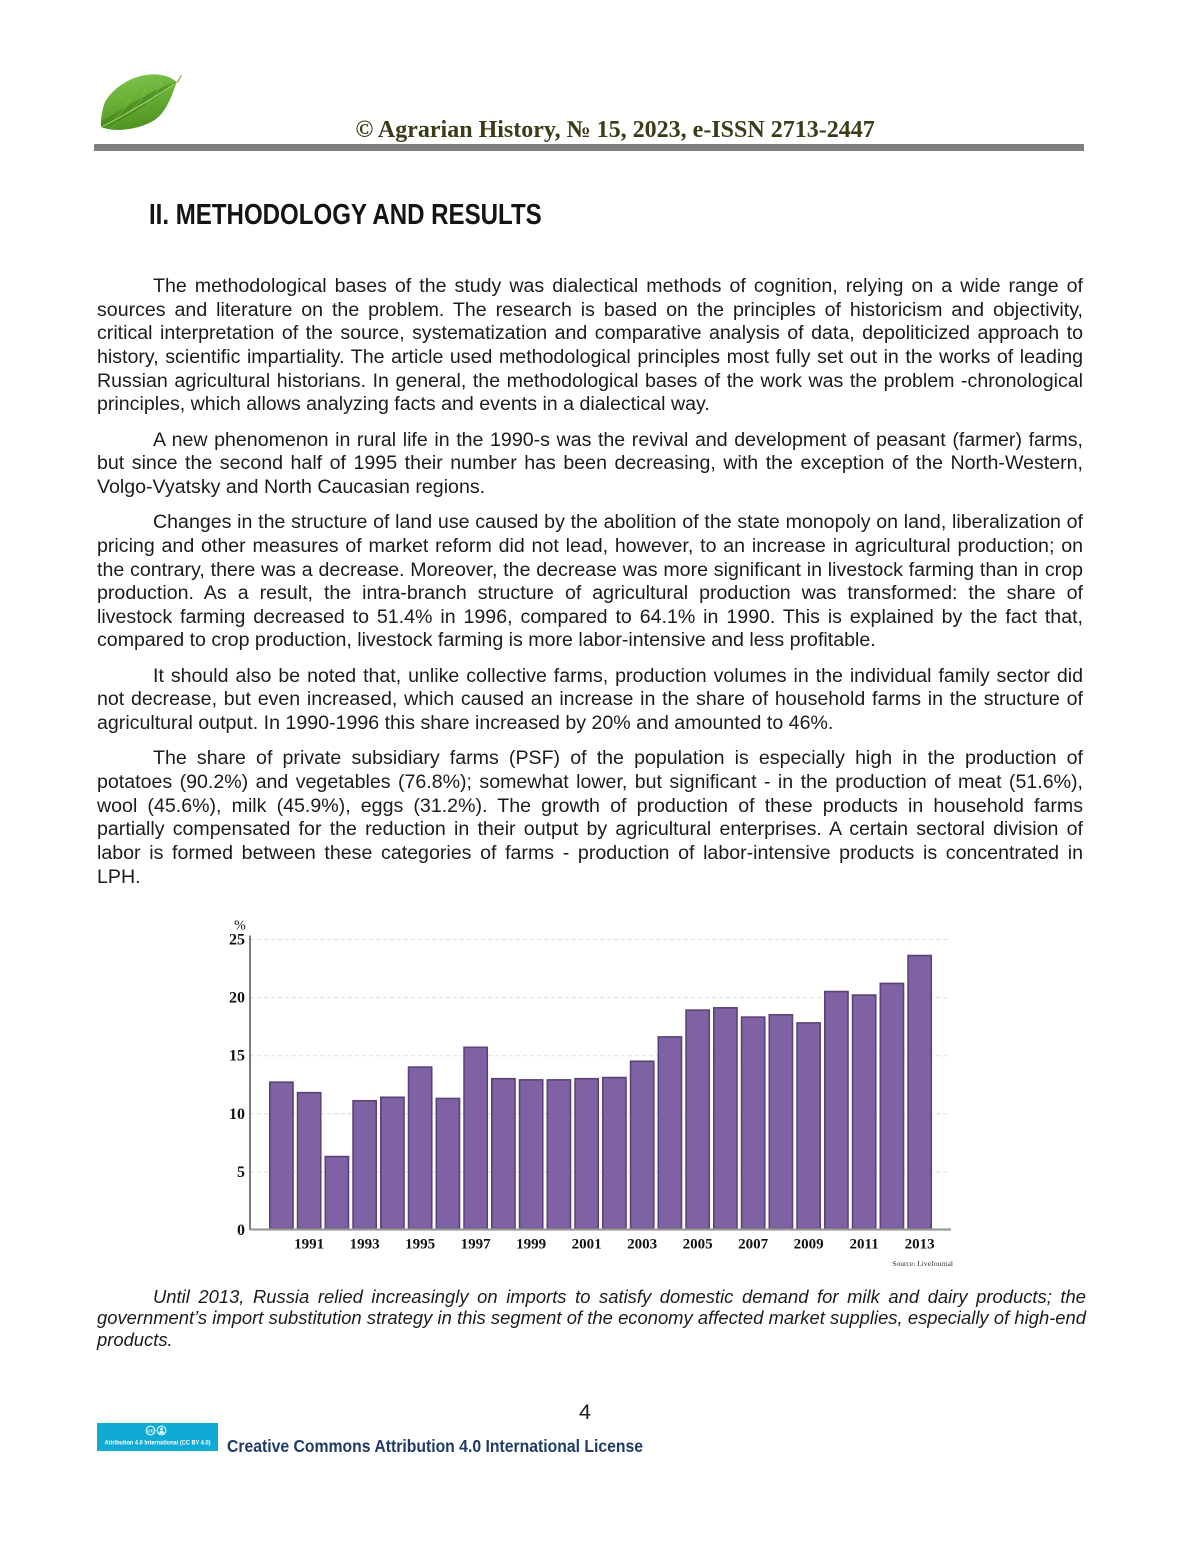 The image size is (1200, 1553). Describe the element at coordinates (420, 1244) in the screenshot. I see `svg-text: 1995` at that location.